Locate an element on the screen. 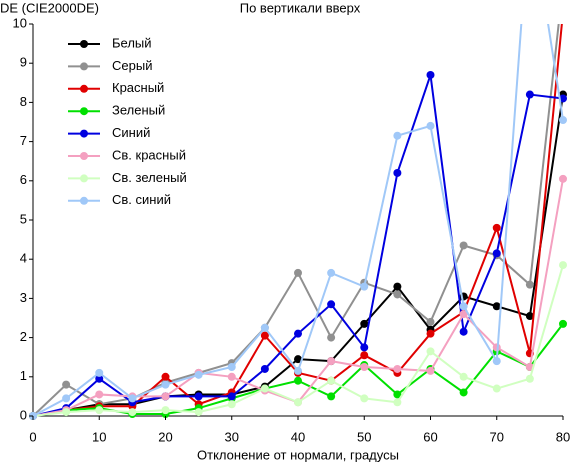 This screenshot has width=571, height=473. x-tick-label: 60 is located at coordinates (430, 436).